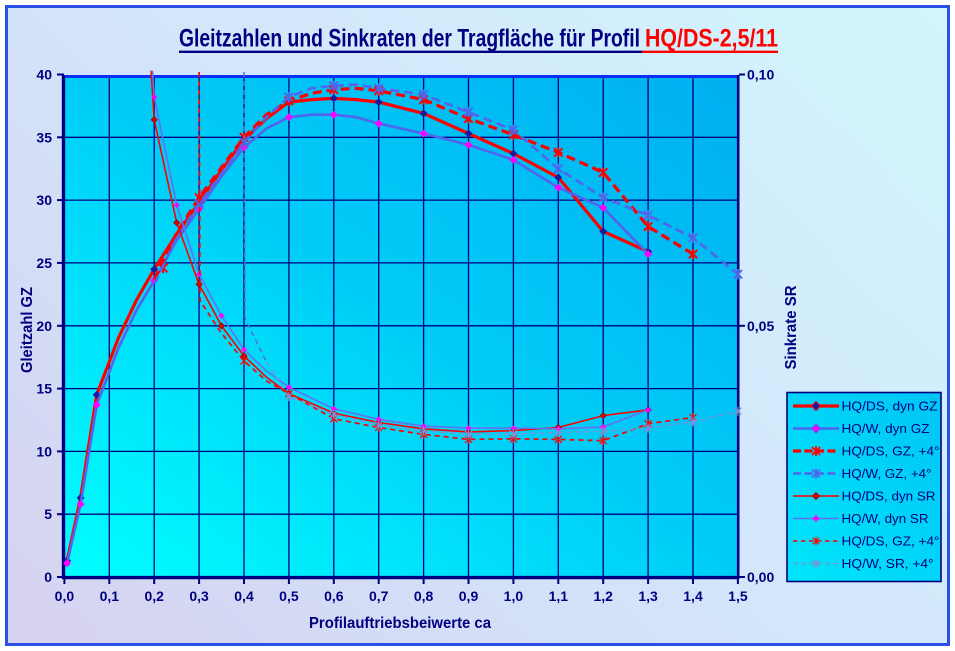 Image resolution: width=955 pixels, height=651 pixels. I want to click on svg-text: Sinkrate SR, so click(791, 327).